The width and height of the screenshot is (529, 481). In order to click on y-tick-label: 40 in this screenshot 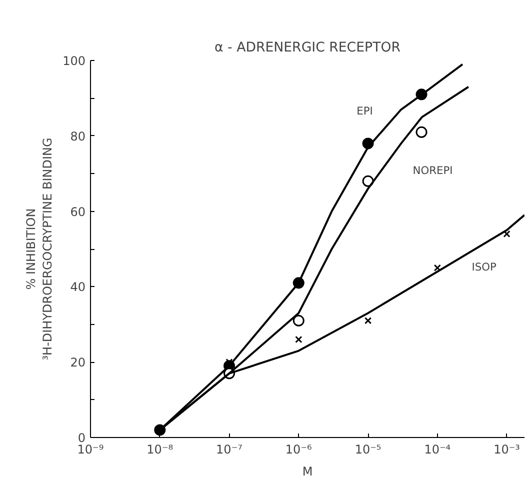, I will do `click(78, 287)`.